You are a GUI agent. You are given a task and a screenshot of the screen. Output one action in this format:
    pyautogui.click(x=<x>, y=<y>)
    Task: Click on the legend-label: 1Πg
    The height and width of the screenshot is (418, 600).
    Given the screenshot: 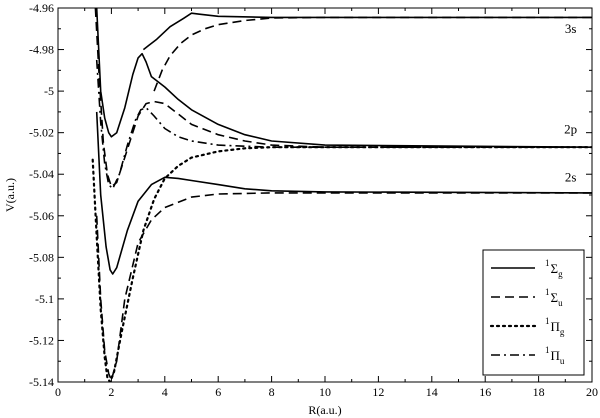 What is the action you would take?
    pyautogui.click(x=555, y=326)
    